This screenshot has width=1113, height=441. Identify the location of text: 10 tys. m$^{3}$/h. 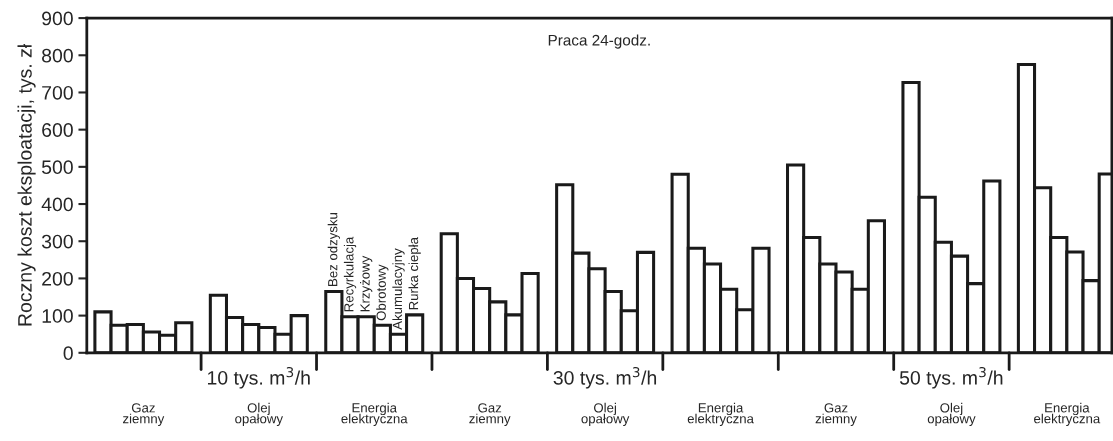
(258, 378).